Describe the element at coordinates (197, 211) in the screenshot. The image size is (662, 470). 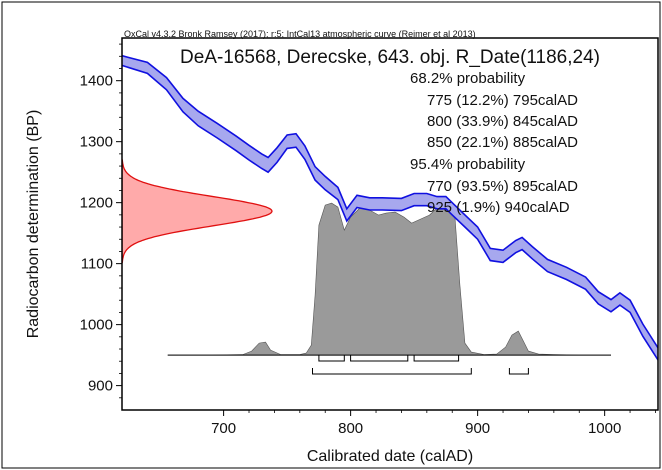
I see `radiocarbon-date-distribution` at that location.